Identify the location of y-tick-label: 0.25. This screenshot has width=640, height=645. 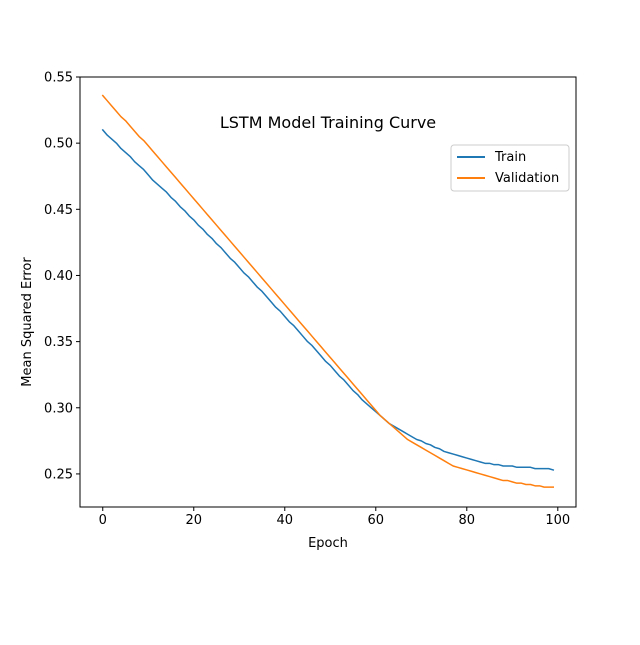
(58, 474).